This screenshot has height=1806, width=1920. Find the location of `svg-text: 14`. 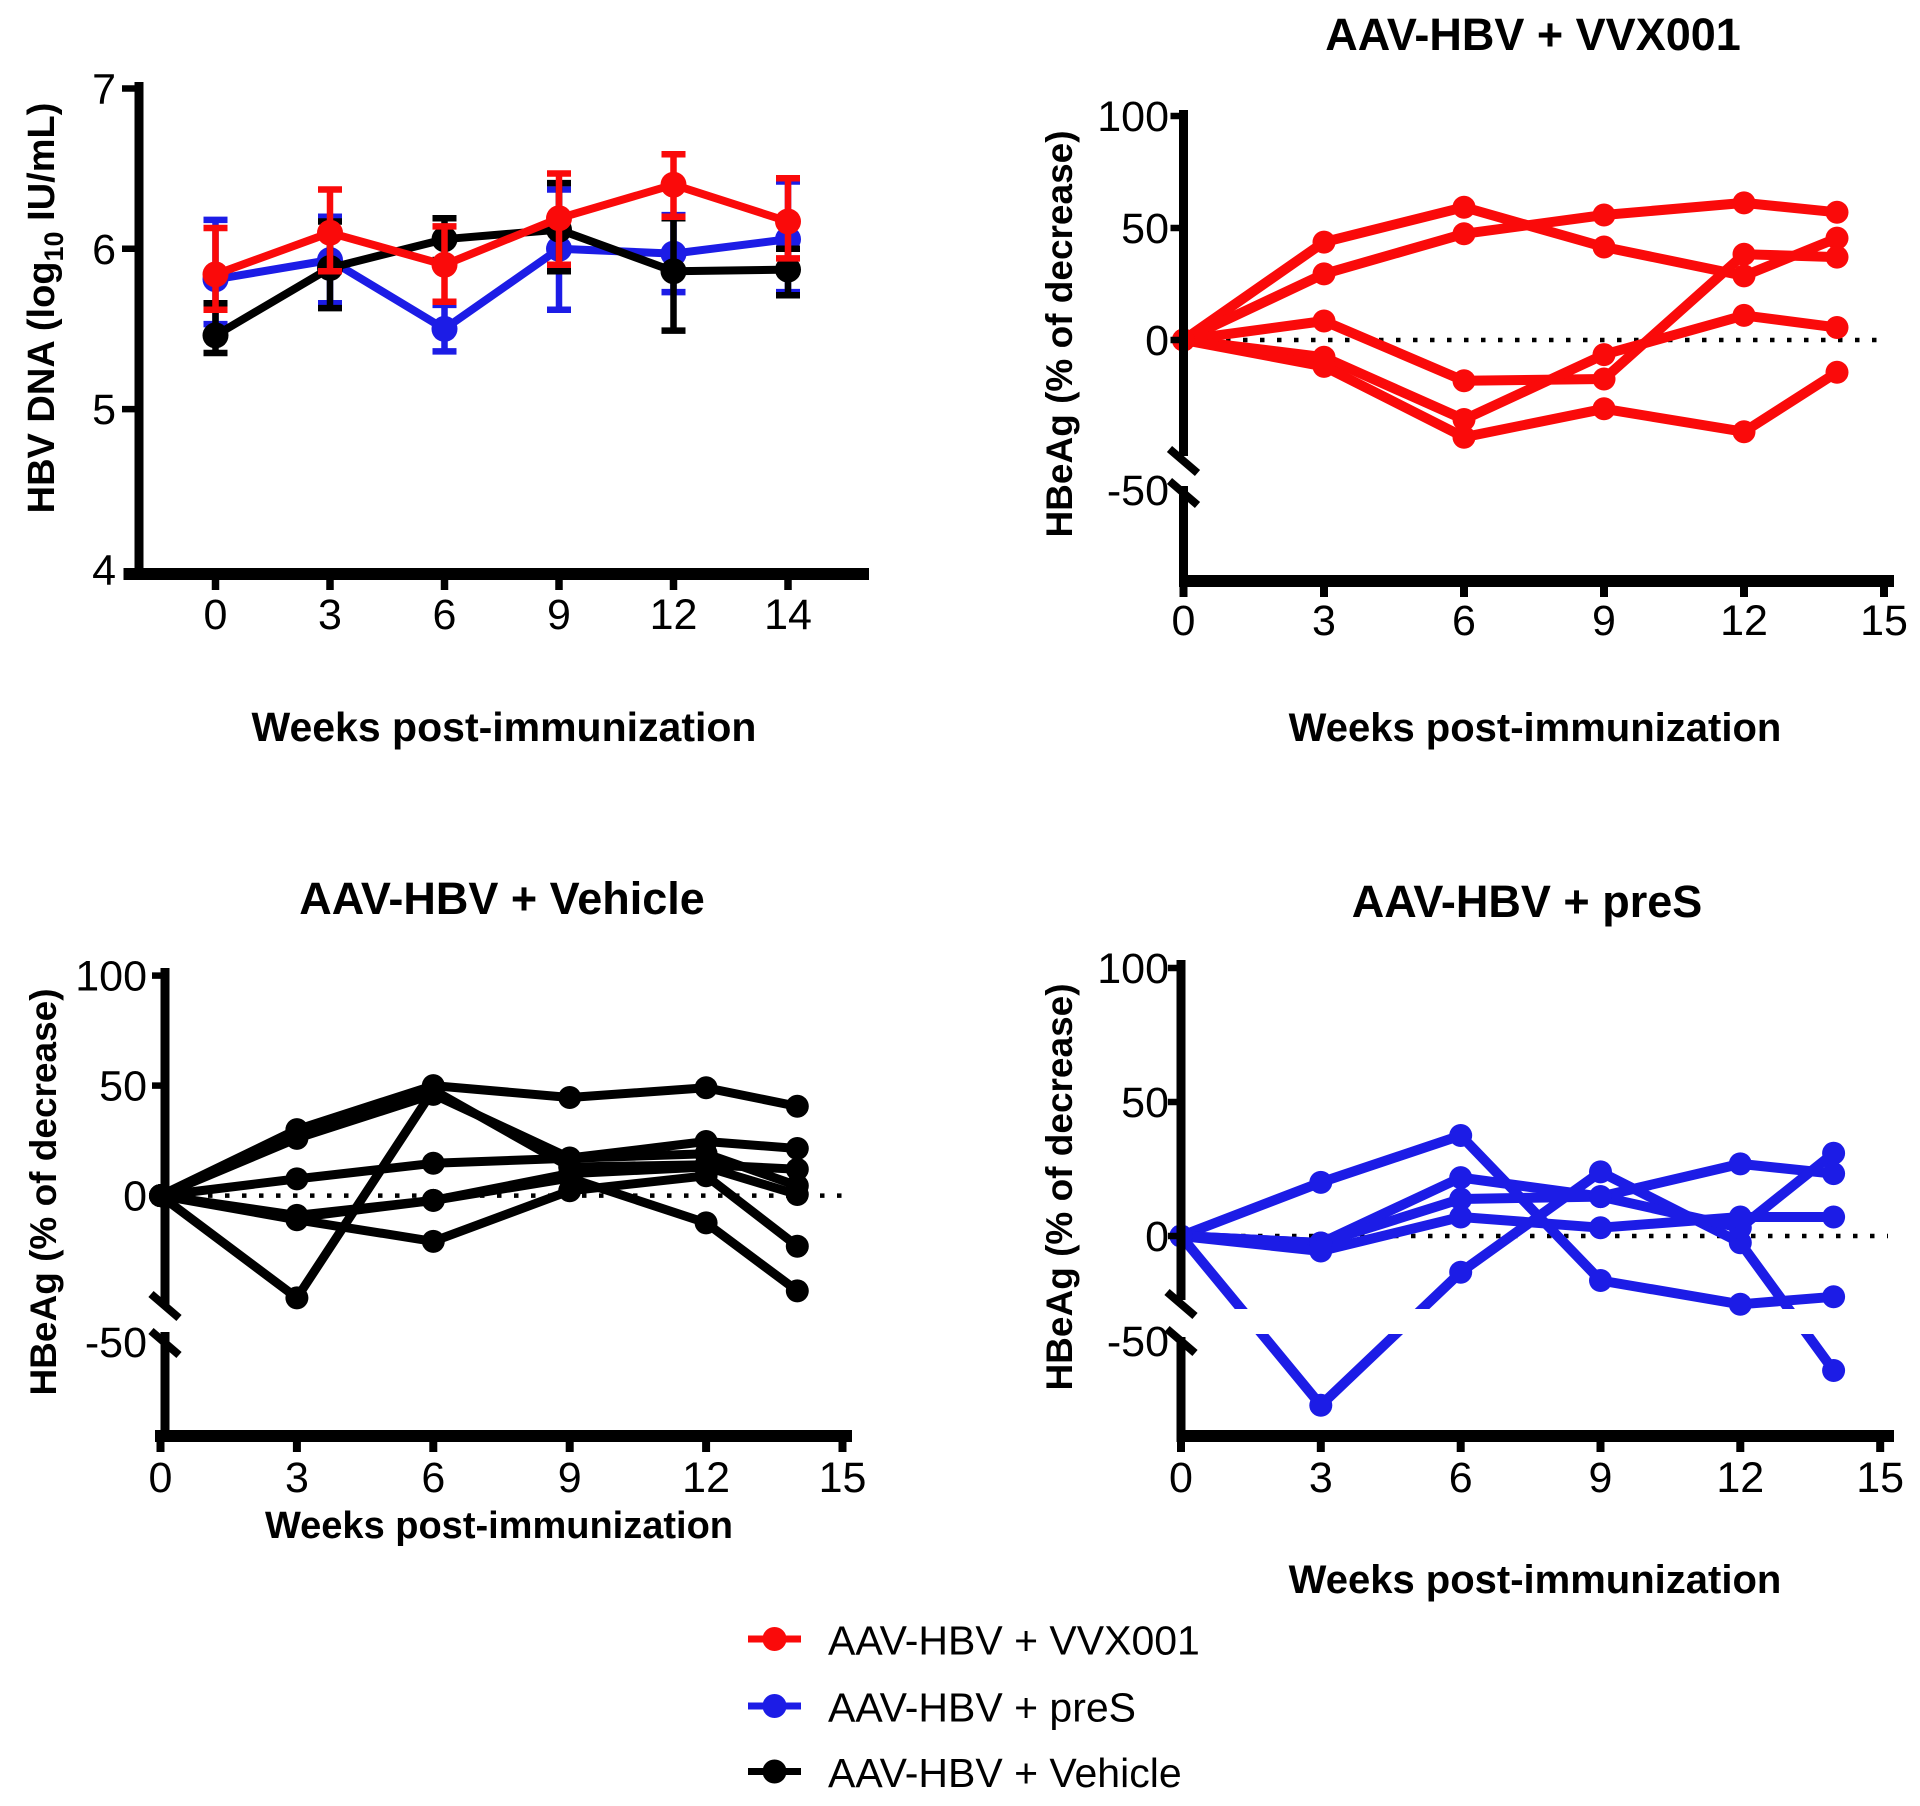

svg-text: 14 is located at coordinates (788, 615).